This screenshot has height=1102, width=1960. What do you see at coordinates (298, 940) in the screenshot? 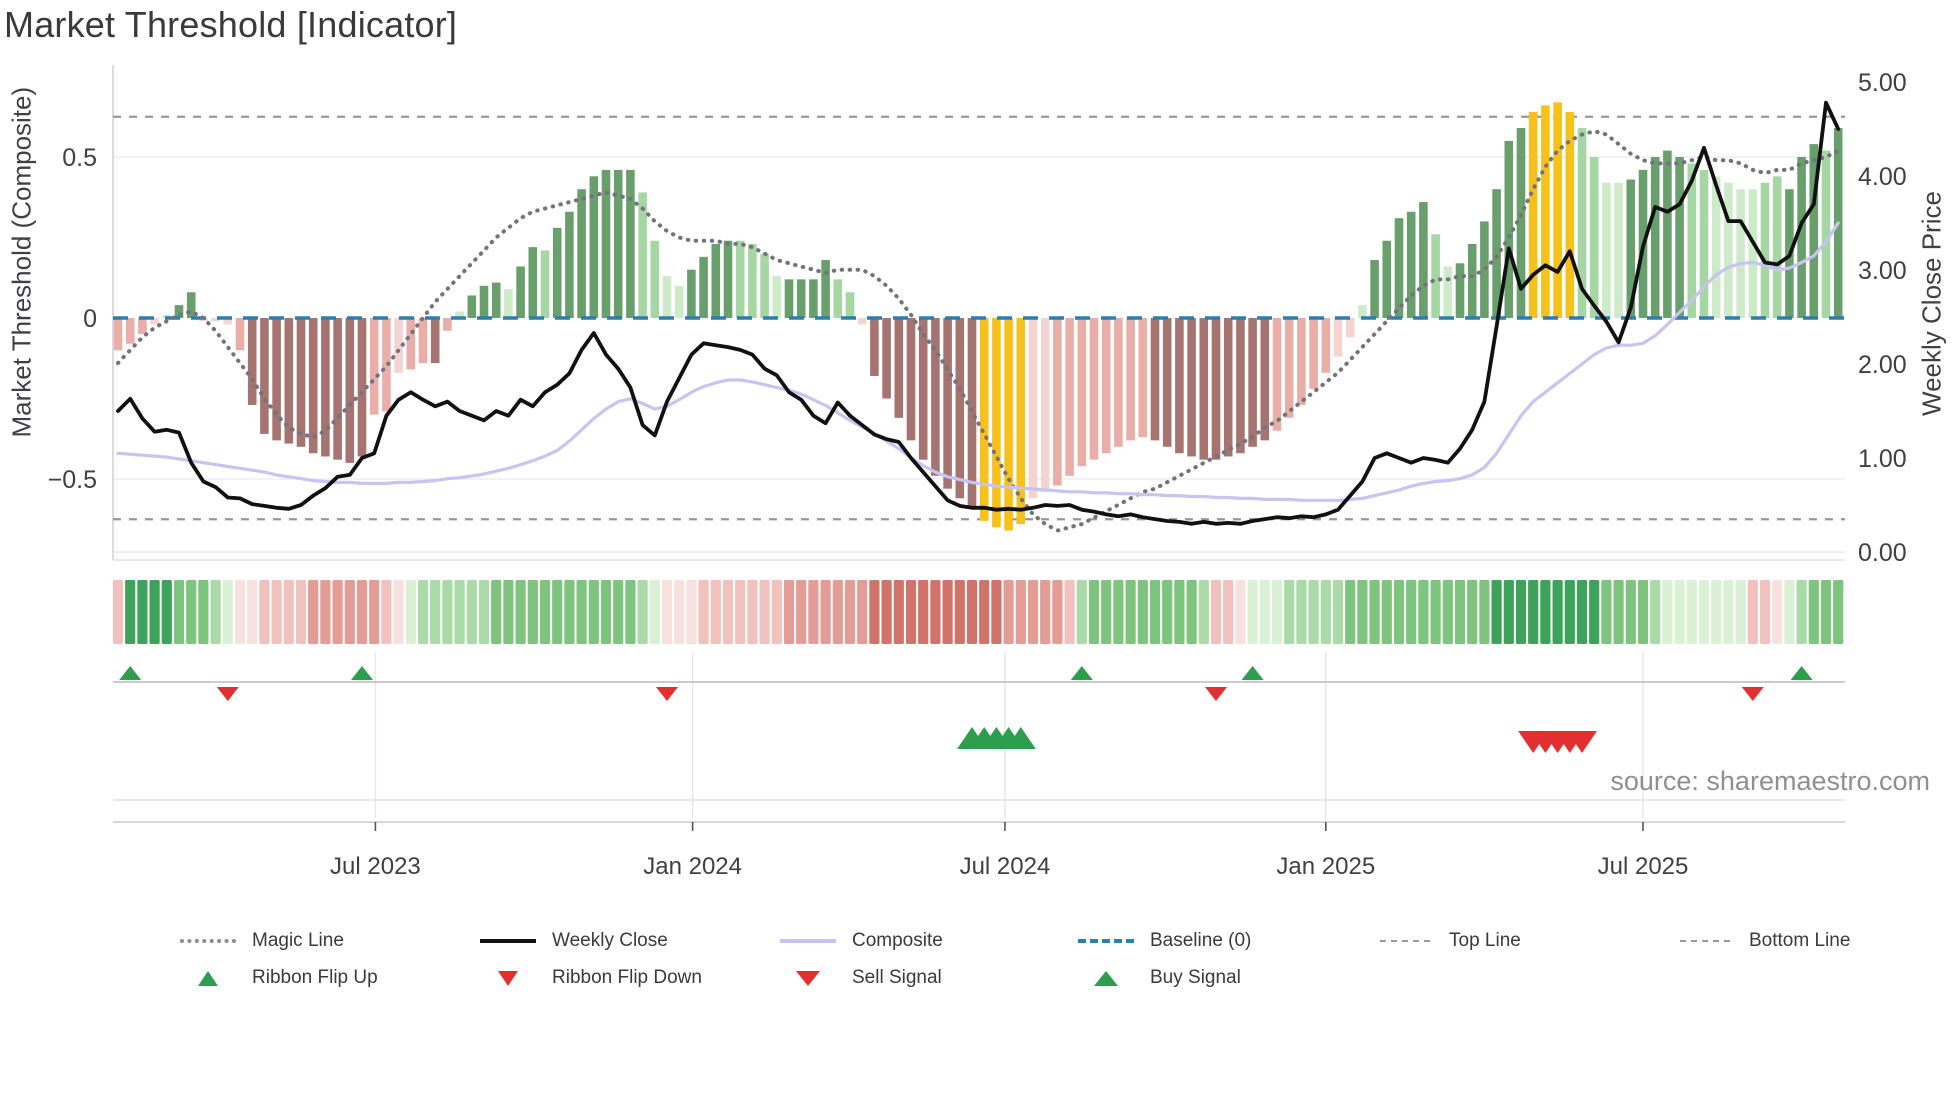
I see `legend-label: Magic Line` at bounding box center [298, 940].